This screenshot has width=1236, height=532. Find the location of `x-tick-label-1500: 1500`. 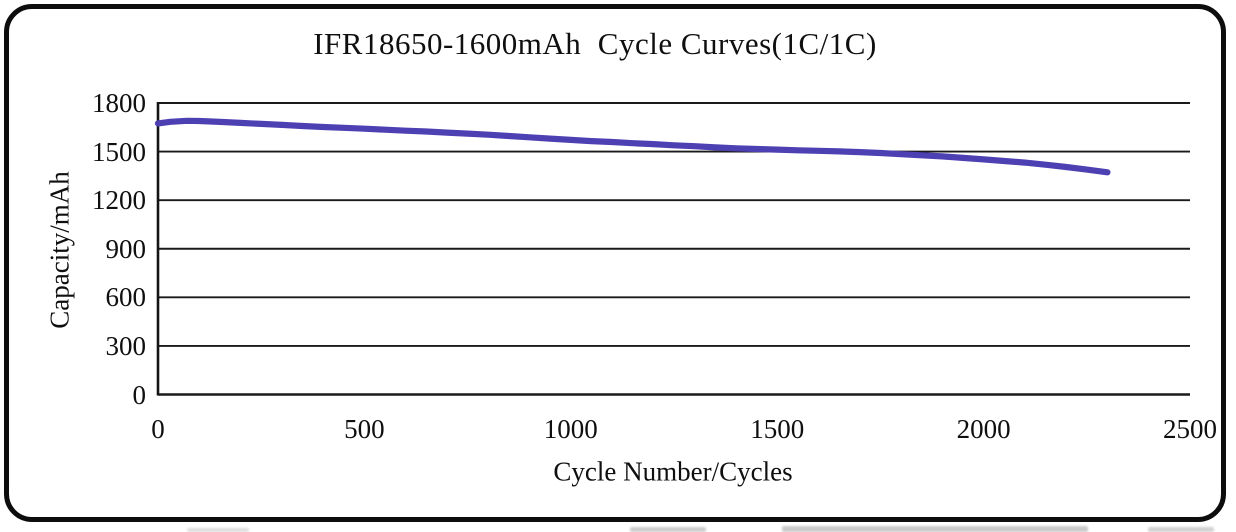

x-tick-label-1500: 1500 is located at coordinates (777, 429).